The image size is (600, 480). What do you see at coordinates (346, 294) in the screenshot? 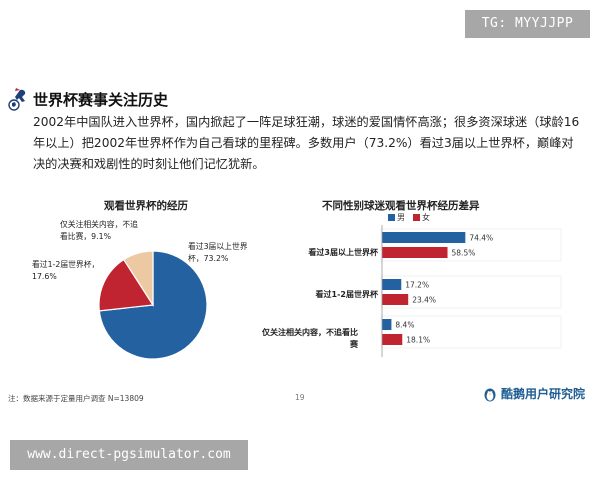
I see `bar-category-1to2: 看过1-2届世界杯` at bounding box center [346, 294].